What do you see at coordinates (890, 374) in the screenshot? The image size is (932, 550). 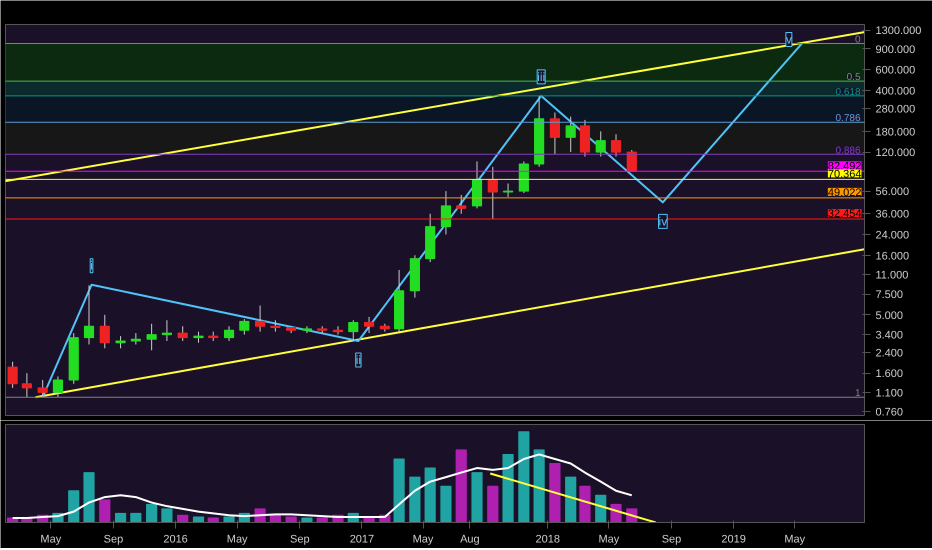 I see `y-tick-label: 1.600` at bounding box center [890, 374].